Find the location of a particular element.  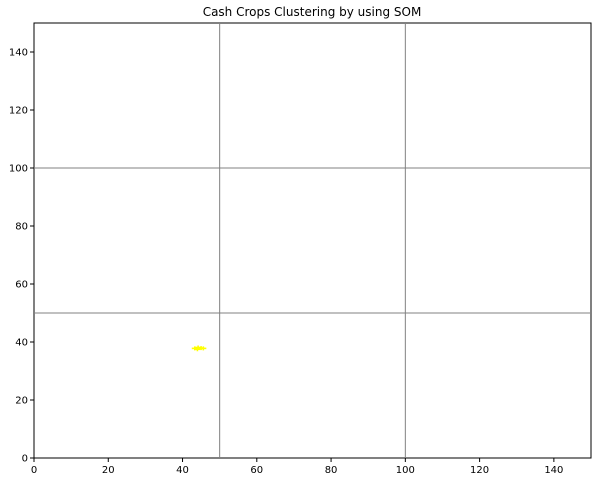

y-tick-label: 140 is located at coordinates (18, 53).